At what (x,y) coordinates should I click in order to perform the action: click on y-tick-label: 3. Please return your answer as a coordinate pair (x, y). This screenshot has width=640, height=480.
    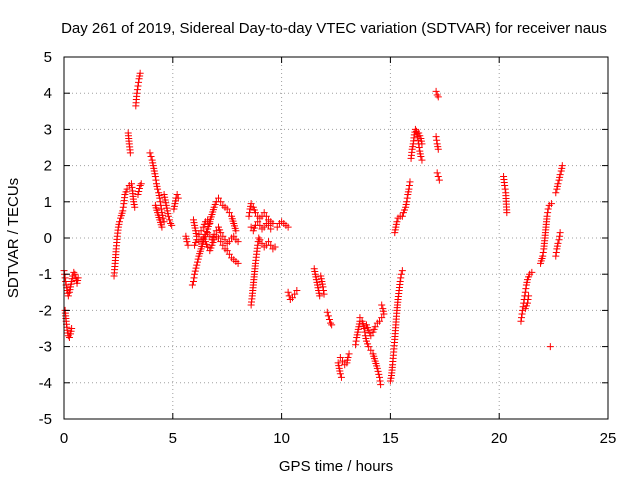
    Looking at the image, I should click on (48, 129).